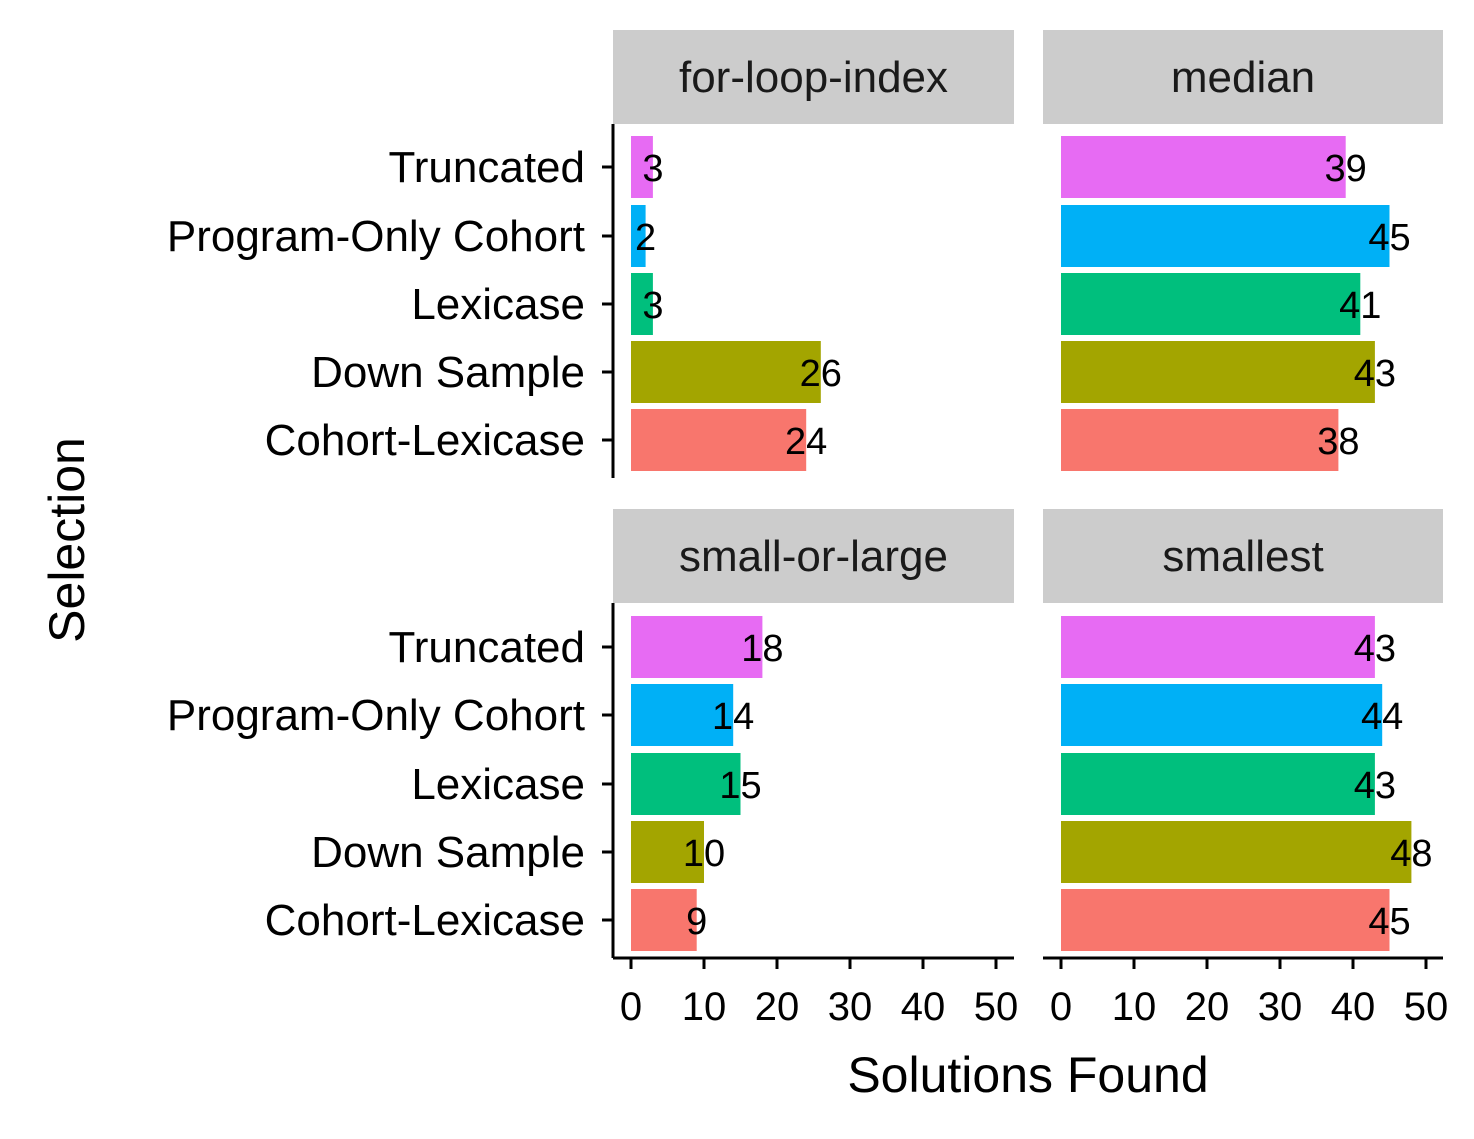  Describe the element at coordinates (1411, 854) in the screenshot. I see `data-label: 48` at that location.